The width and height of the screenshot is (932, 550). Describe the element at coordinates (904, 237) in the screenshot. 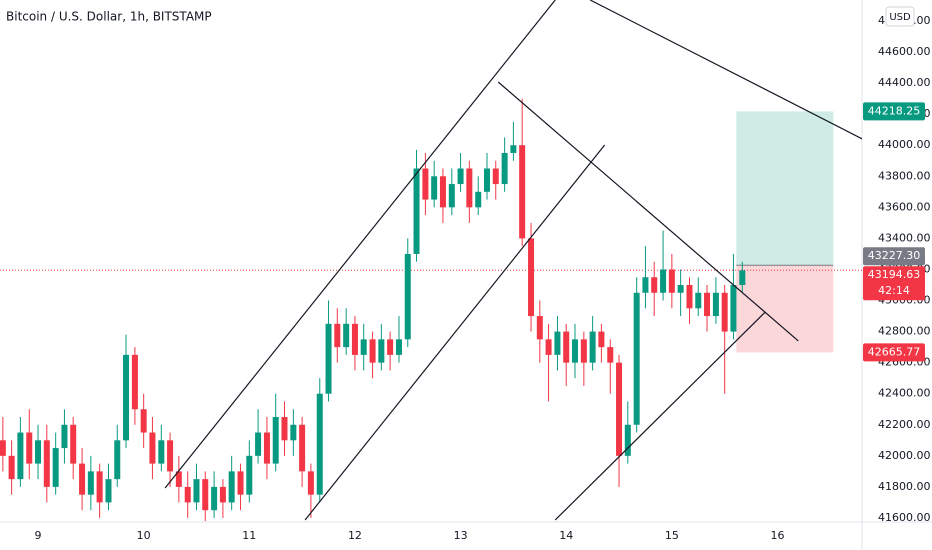

I see `y-tick-label: 43400.00` at that location.